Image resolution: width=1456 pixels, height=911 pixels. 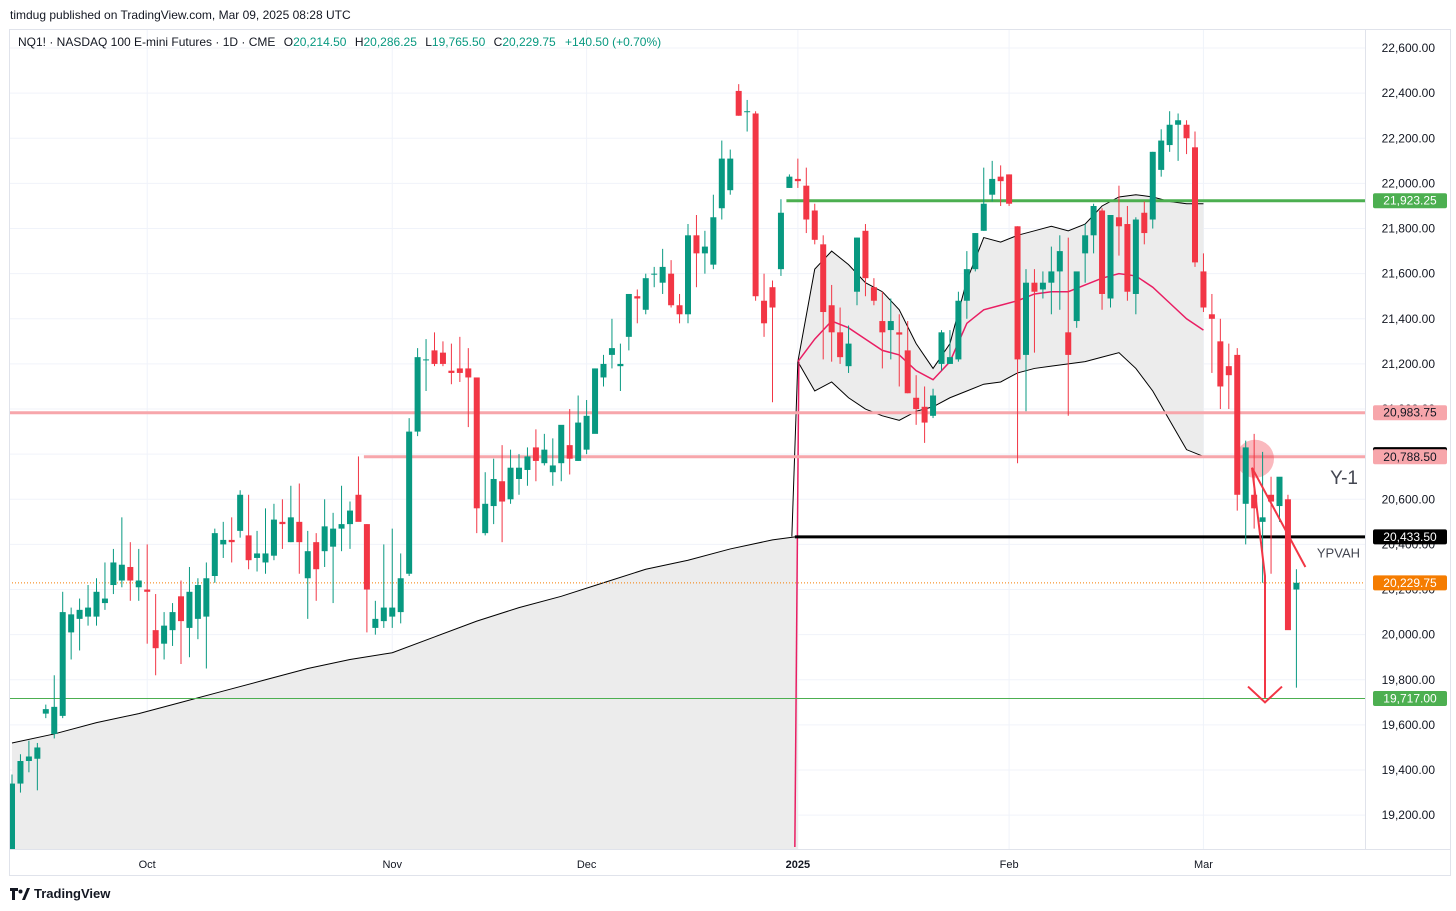 I want to click on price-label-text: 20,983.75, so click(x=1410, y=413).